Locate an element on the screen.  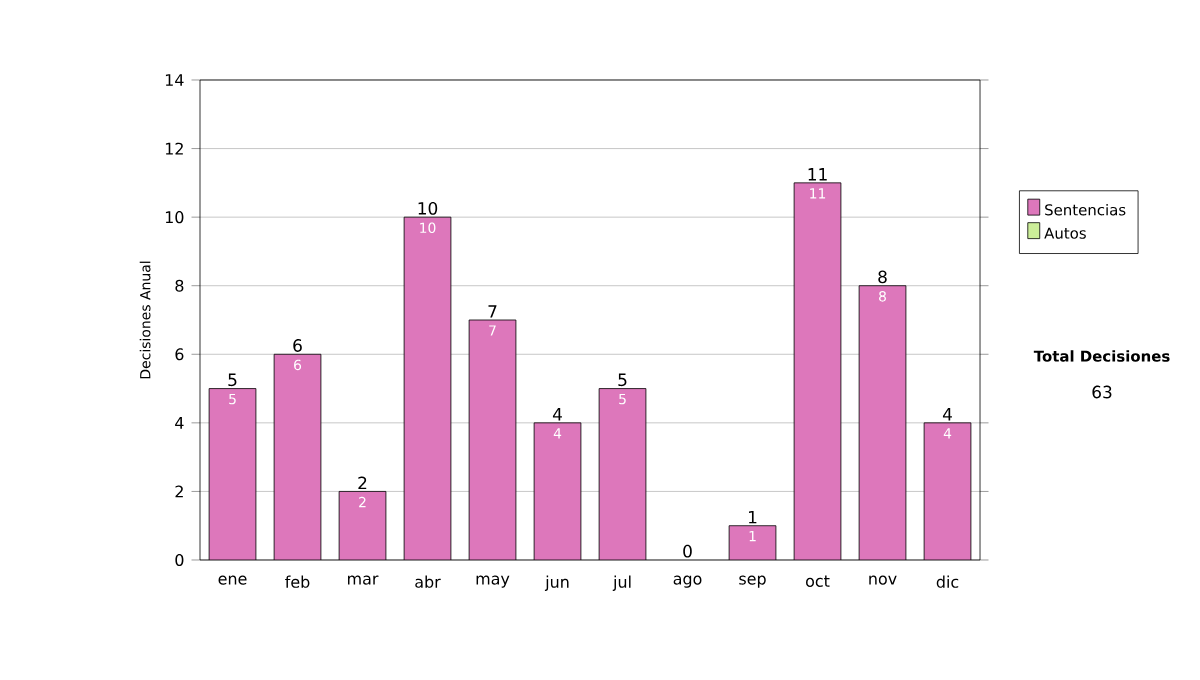
total-label: 8 is located at coordinates (882, 277).